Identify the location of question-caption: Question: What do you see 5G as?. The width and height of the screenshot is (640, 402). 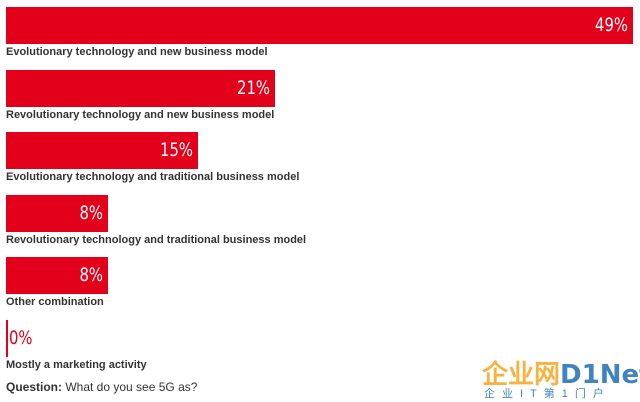
(101, 387).